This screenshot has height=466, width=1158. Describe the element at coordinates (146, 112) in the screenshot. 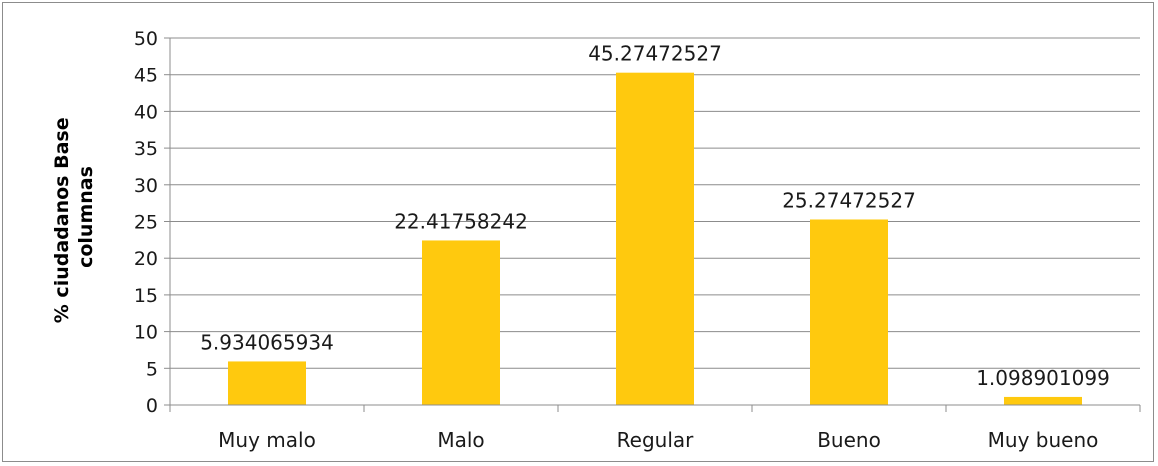

I see `y-tick-label-40: 40` at that location.